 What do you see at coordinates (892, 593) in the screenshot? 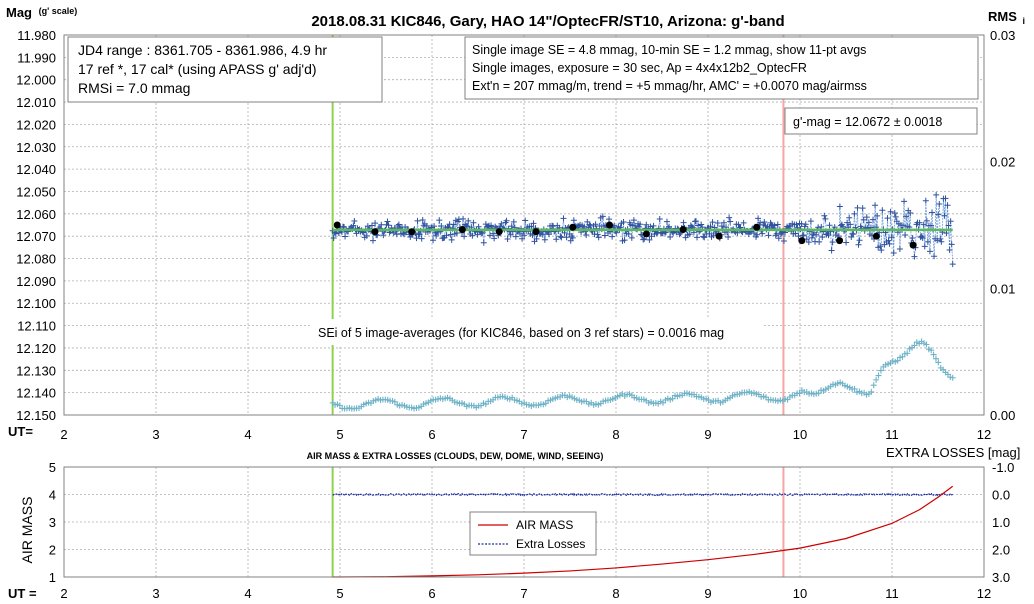
I see `airmass-x-tick: 11` at bounding box center [892, 593].